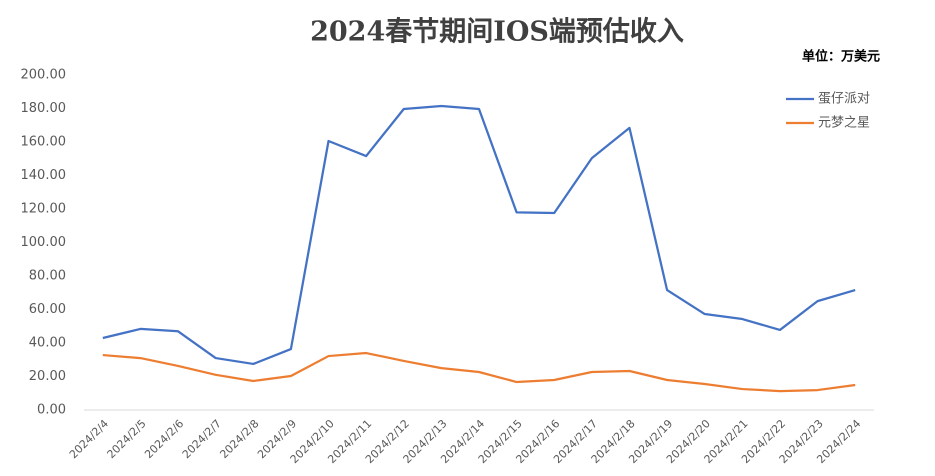 Image resolution: width=935 pixels, height=476 pixels. Describe the element at coordinates (844, 99) in the screenshot. I see `legend-label: 蛋仔派对` at that location.